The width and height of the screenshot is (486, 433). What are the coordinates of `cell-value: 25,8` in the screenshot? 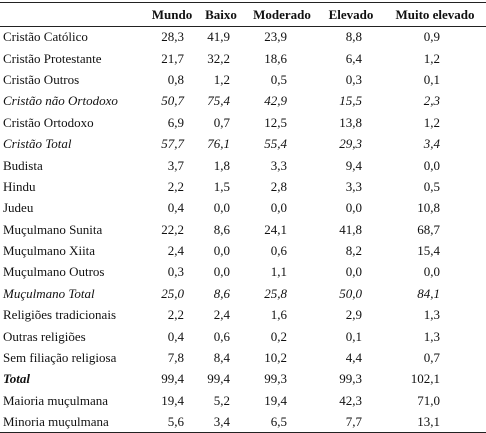 It's located at (275, 293).